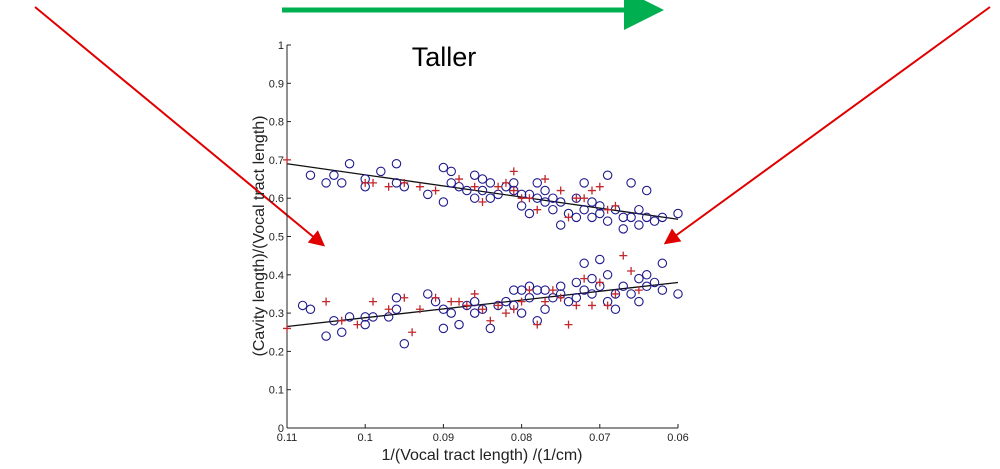 Image resolution: width=1000 pixels, height=469 pixels. I want to click on x-axis-ticks: 0.11 0.1 0.09 0.08 0.07 0.06, so click(483, 434).